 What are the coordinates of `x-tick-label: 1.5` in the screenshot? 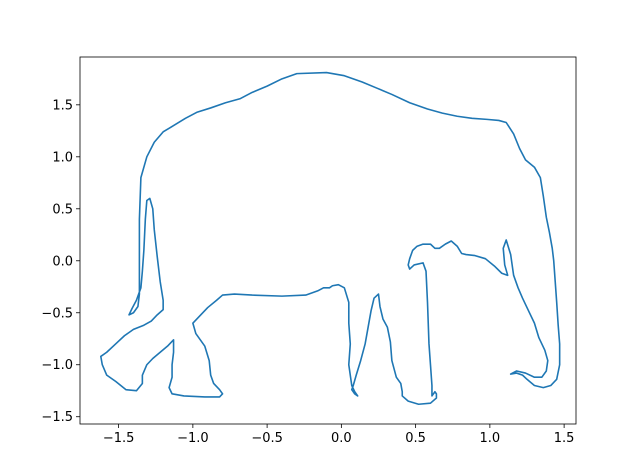 It's located at (564, 438).